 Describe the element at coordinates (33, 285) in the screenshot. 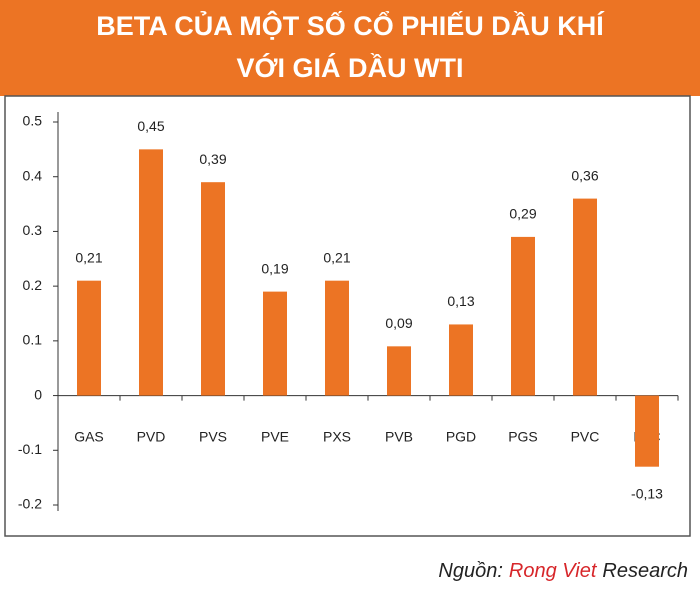

I see `y-tick-label: 0.2` at that location.